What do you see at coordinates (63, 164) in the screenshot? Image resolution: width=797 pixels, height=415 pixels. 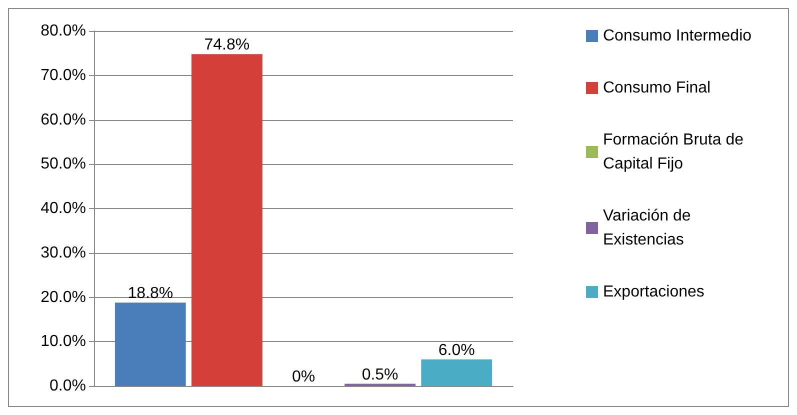 I see `y-tick-label: 50.0%` at bounding box center [63, 164].